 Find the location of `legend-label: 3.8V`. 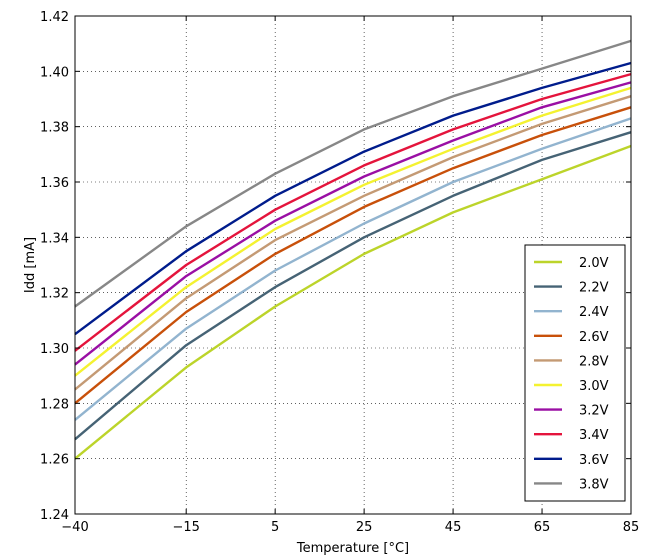

legend-label: 3.8V is located at coordinates (594, 484).